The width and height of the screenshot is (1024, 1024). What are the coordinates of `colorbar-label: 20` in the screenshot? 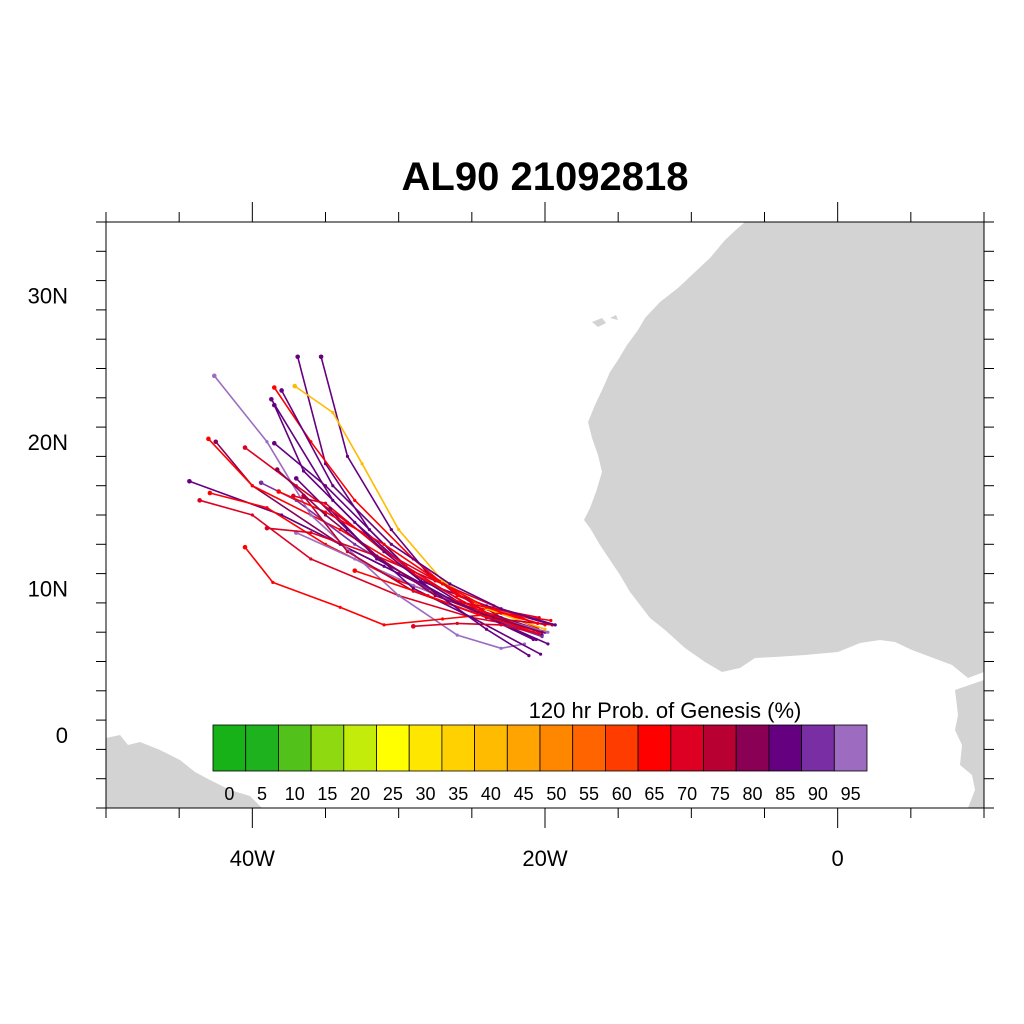 It's located at (360, 794).